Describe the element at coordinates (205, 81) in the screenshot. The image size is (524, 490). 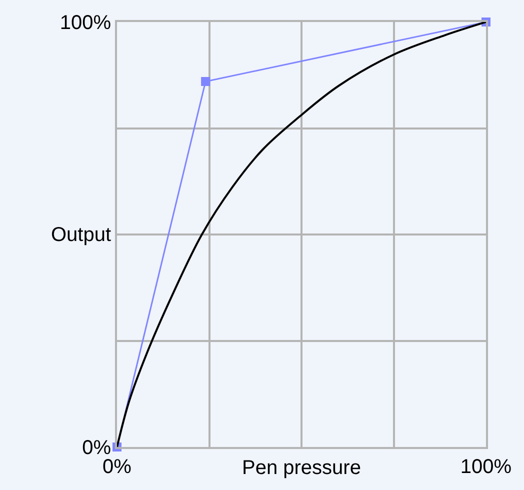
I see `point` at that location.